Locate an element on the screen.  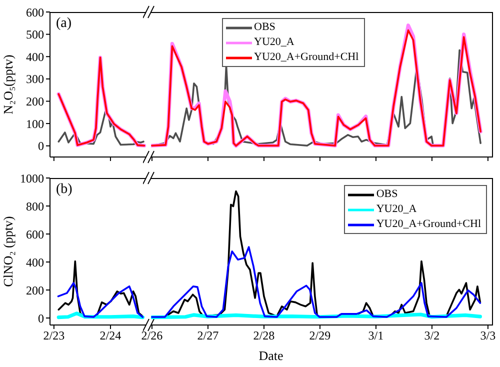
x-tick-label: 2/27 is located at coordinates (208, 335).